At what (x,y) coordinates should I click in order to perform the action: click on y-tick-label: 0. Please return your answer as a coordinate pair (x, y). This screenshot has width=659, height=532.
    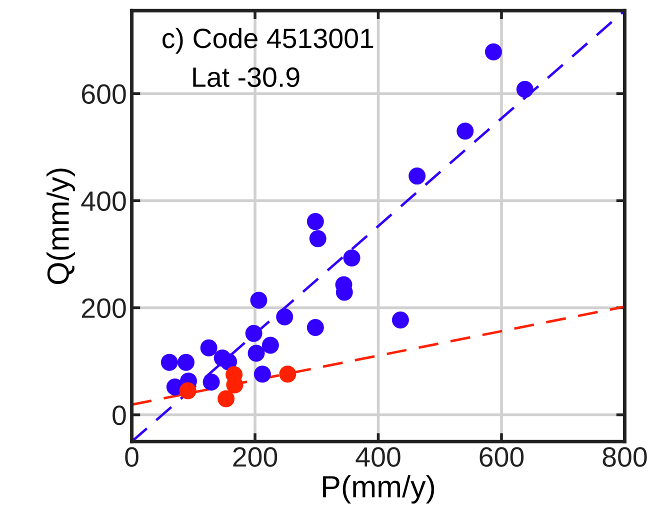
    Looking at the image, I should click on (119, 415).